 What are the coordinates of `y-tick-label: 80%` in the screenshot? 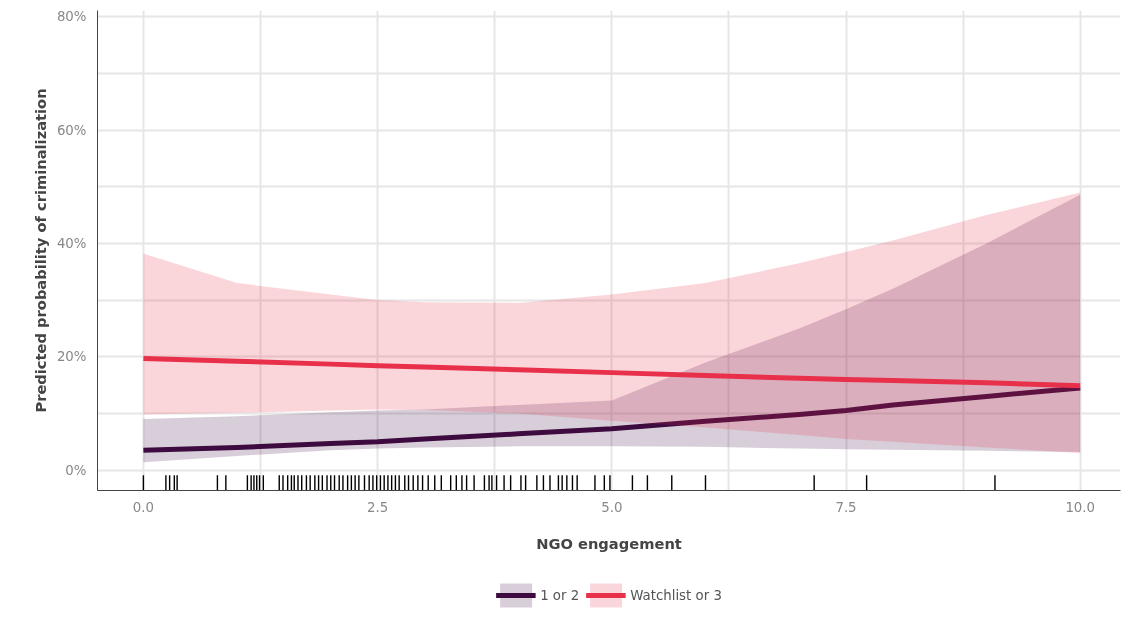 It's located at (71, 17).